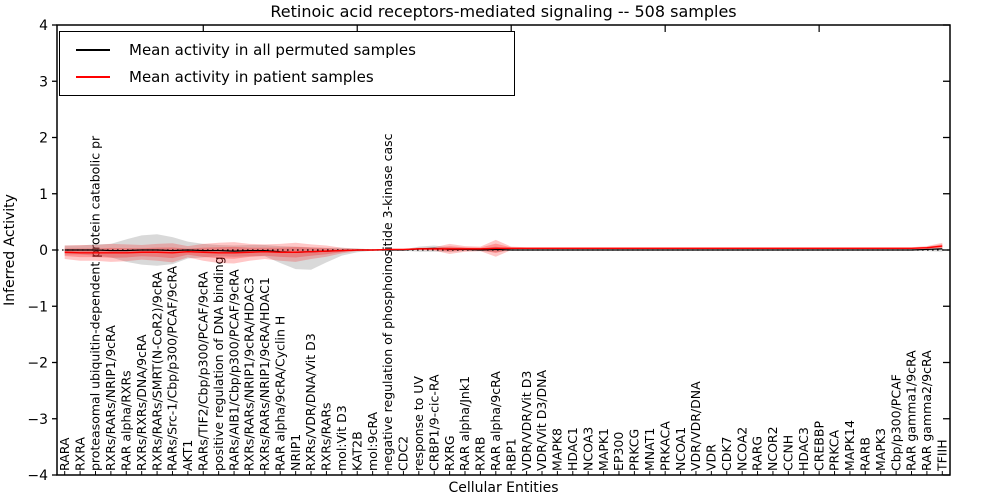 Image resolution: width=1000 pixels, height=500 pixels. What do you see at coordinates (880, 449) in the screenshot?
I see `x-tick-label: MAPK3` at bounding box center [880, 449].